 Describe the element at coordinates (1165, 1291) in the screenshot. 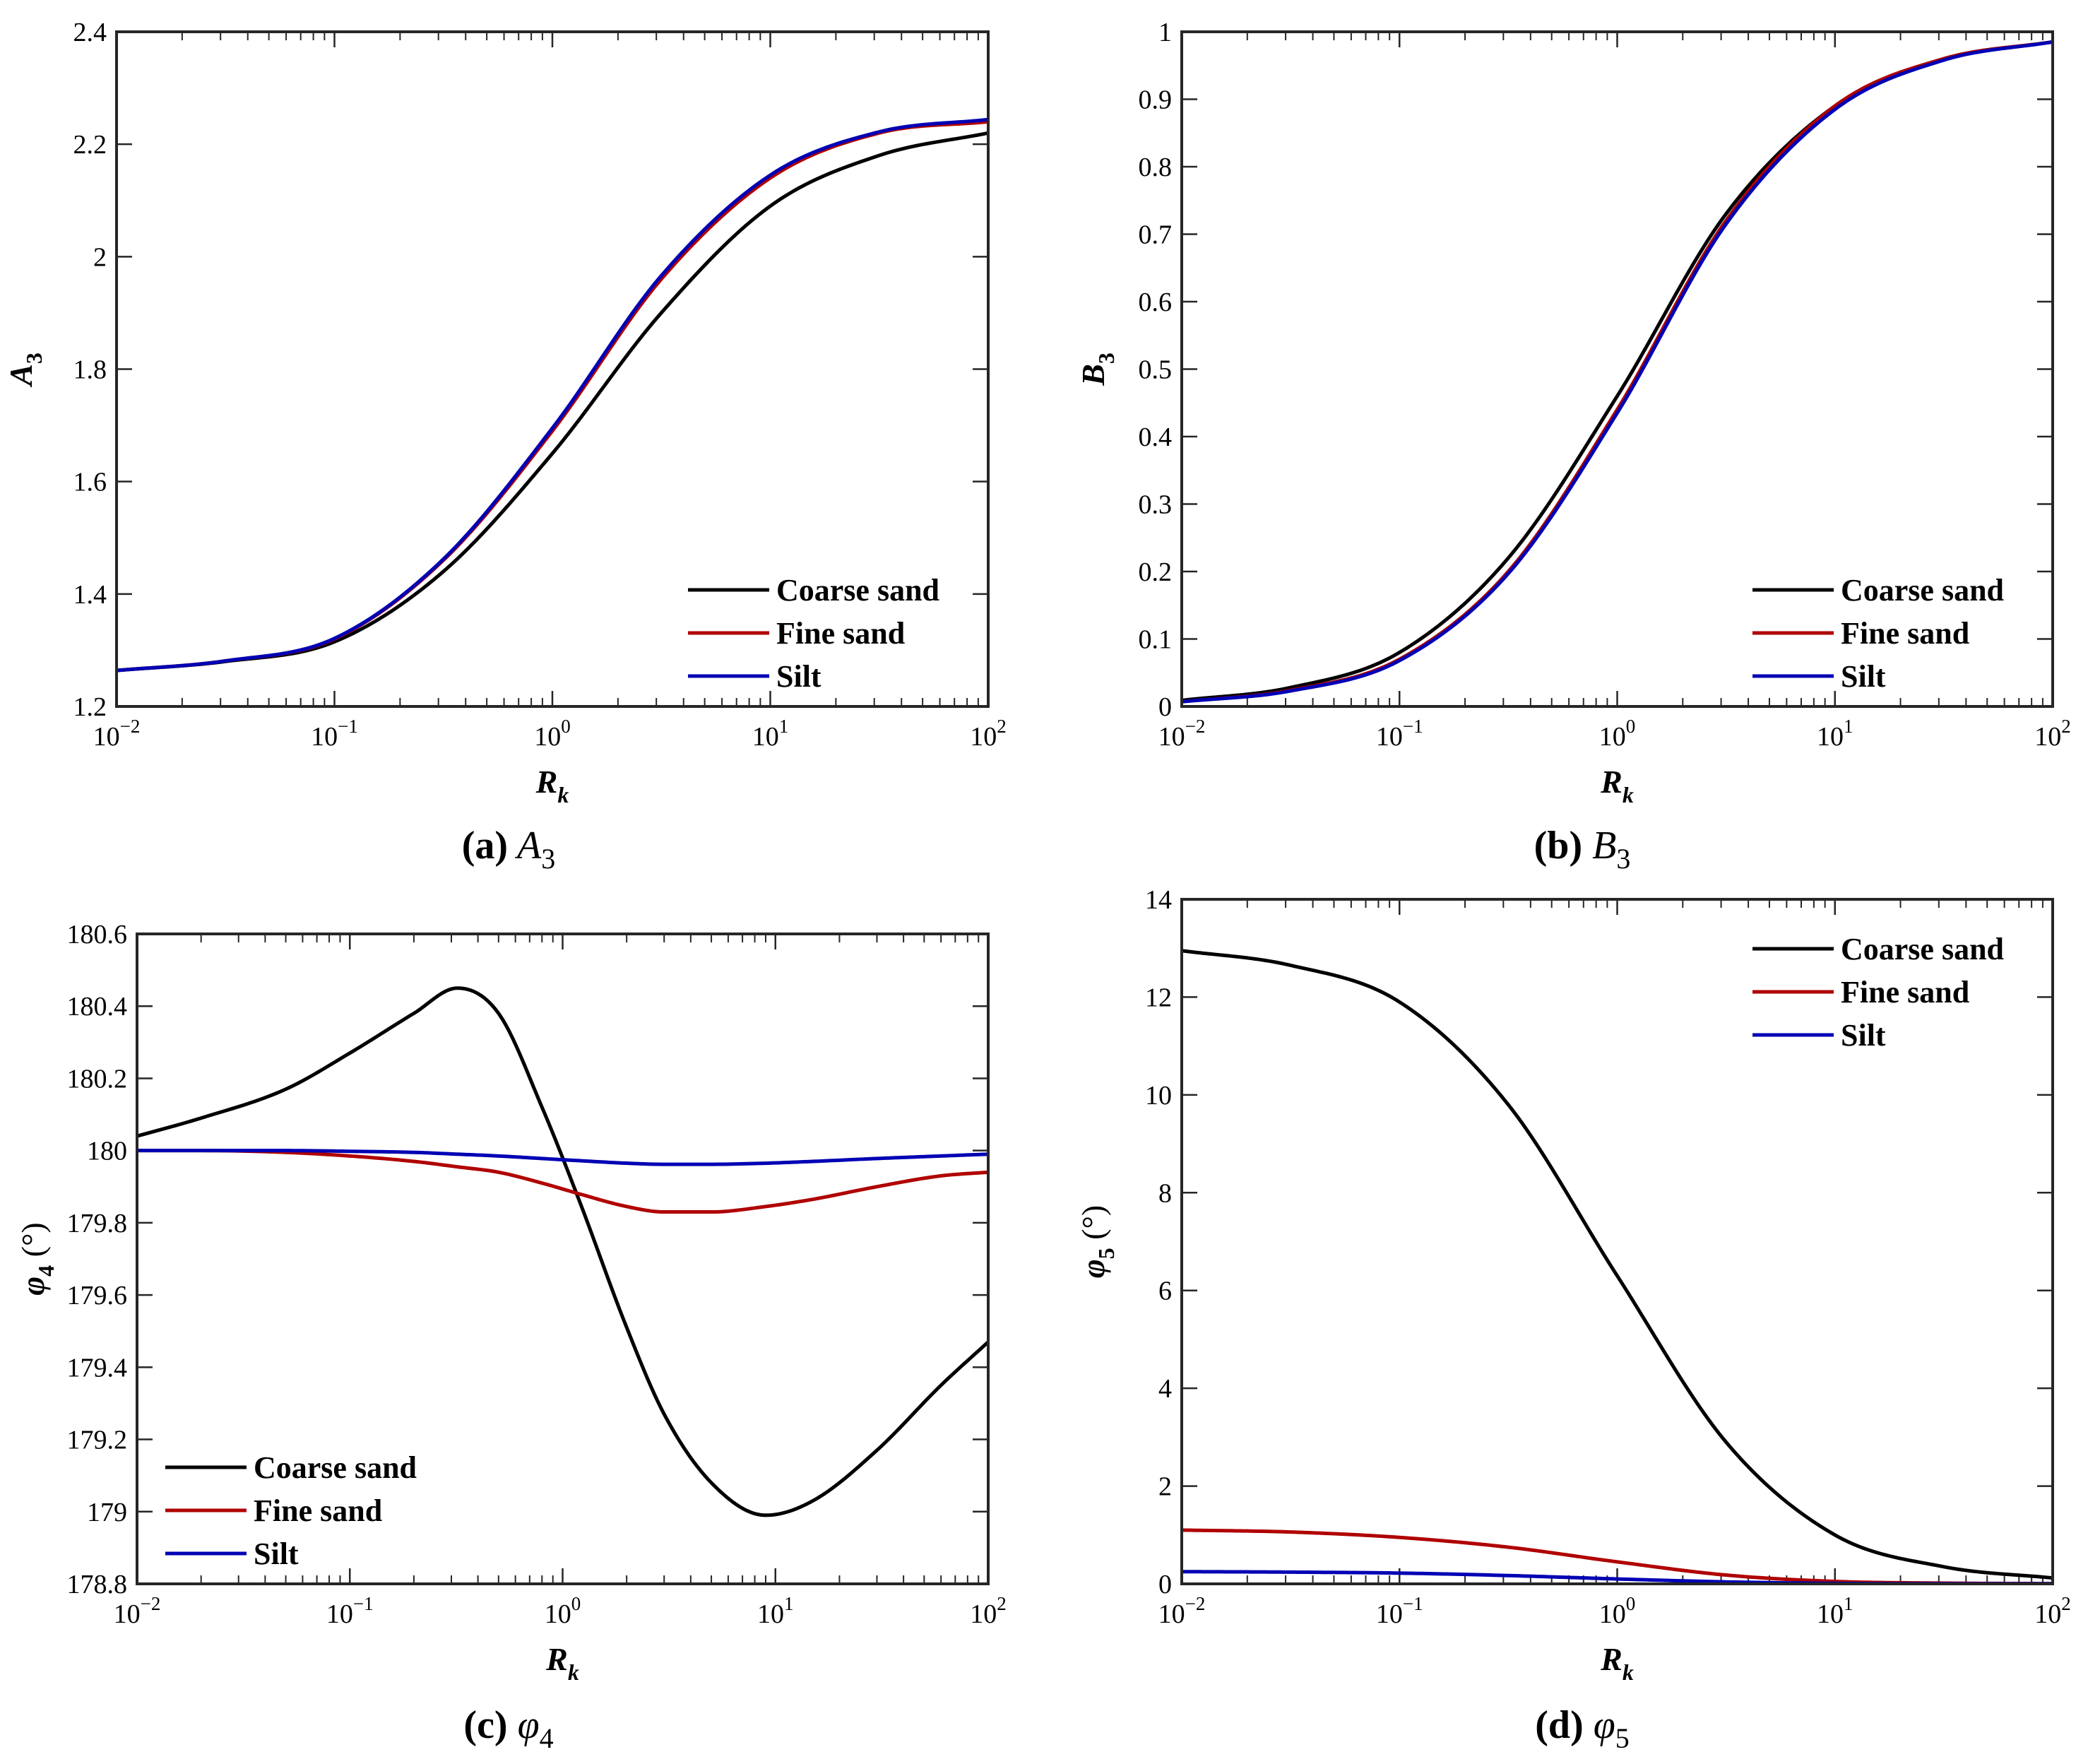

I see `y-tick-label: 6` at that location.